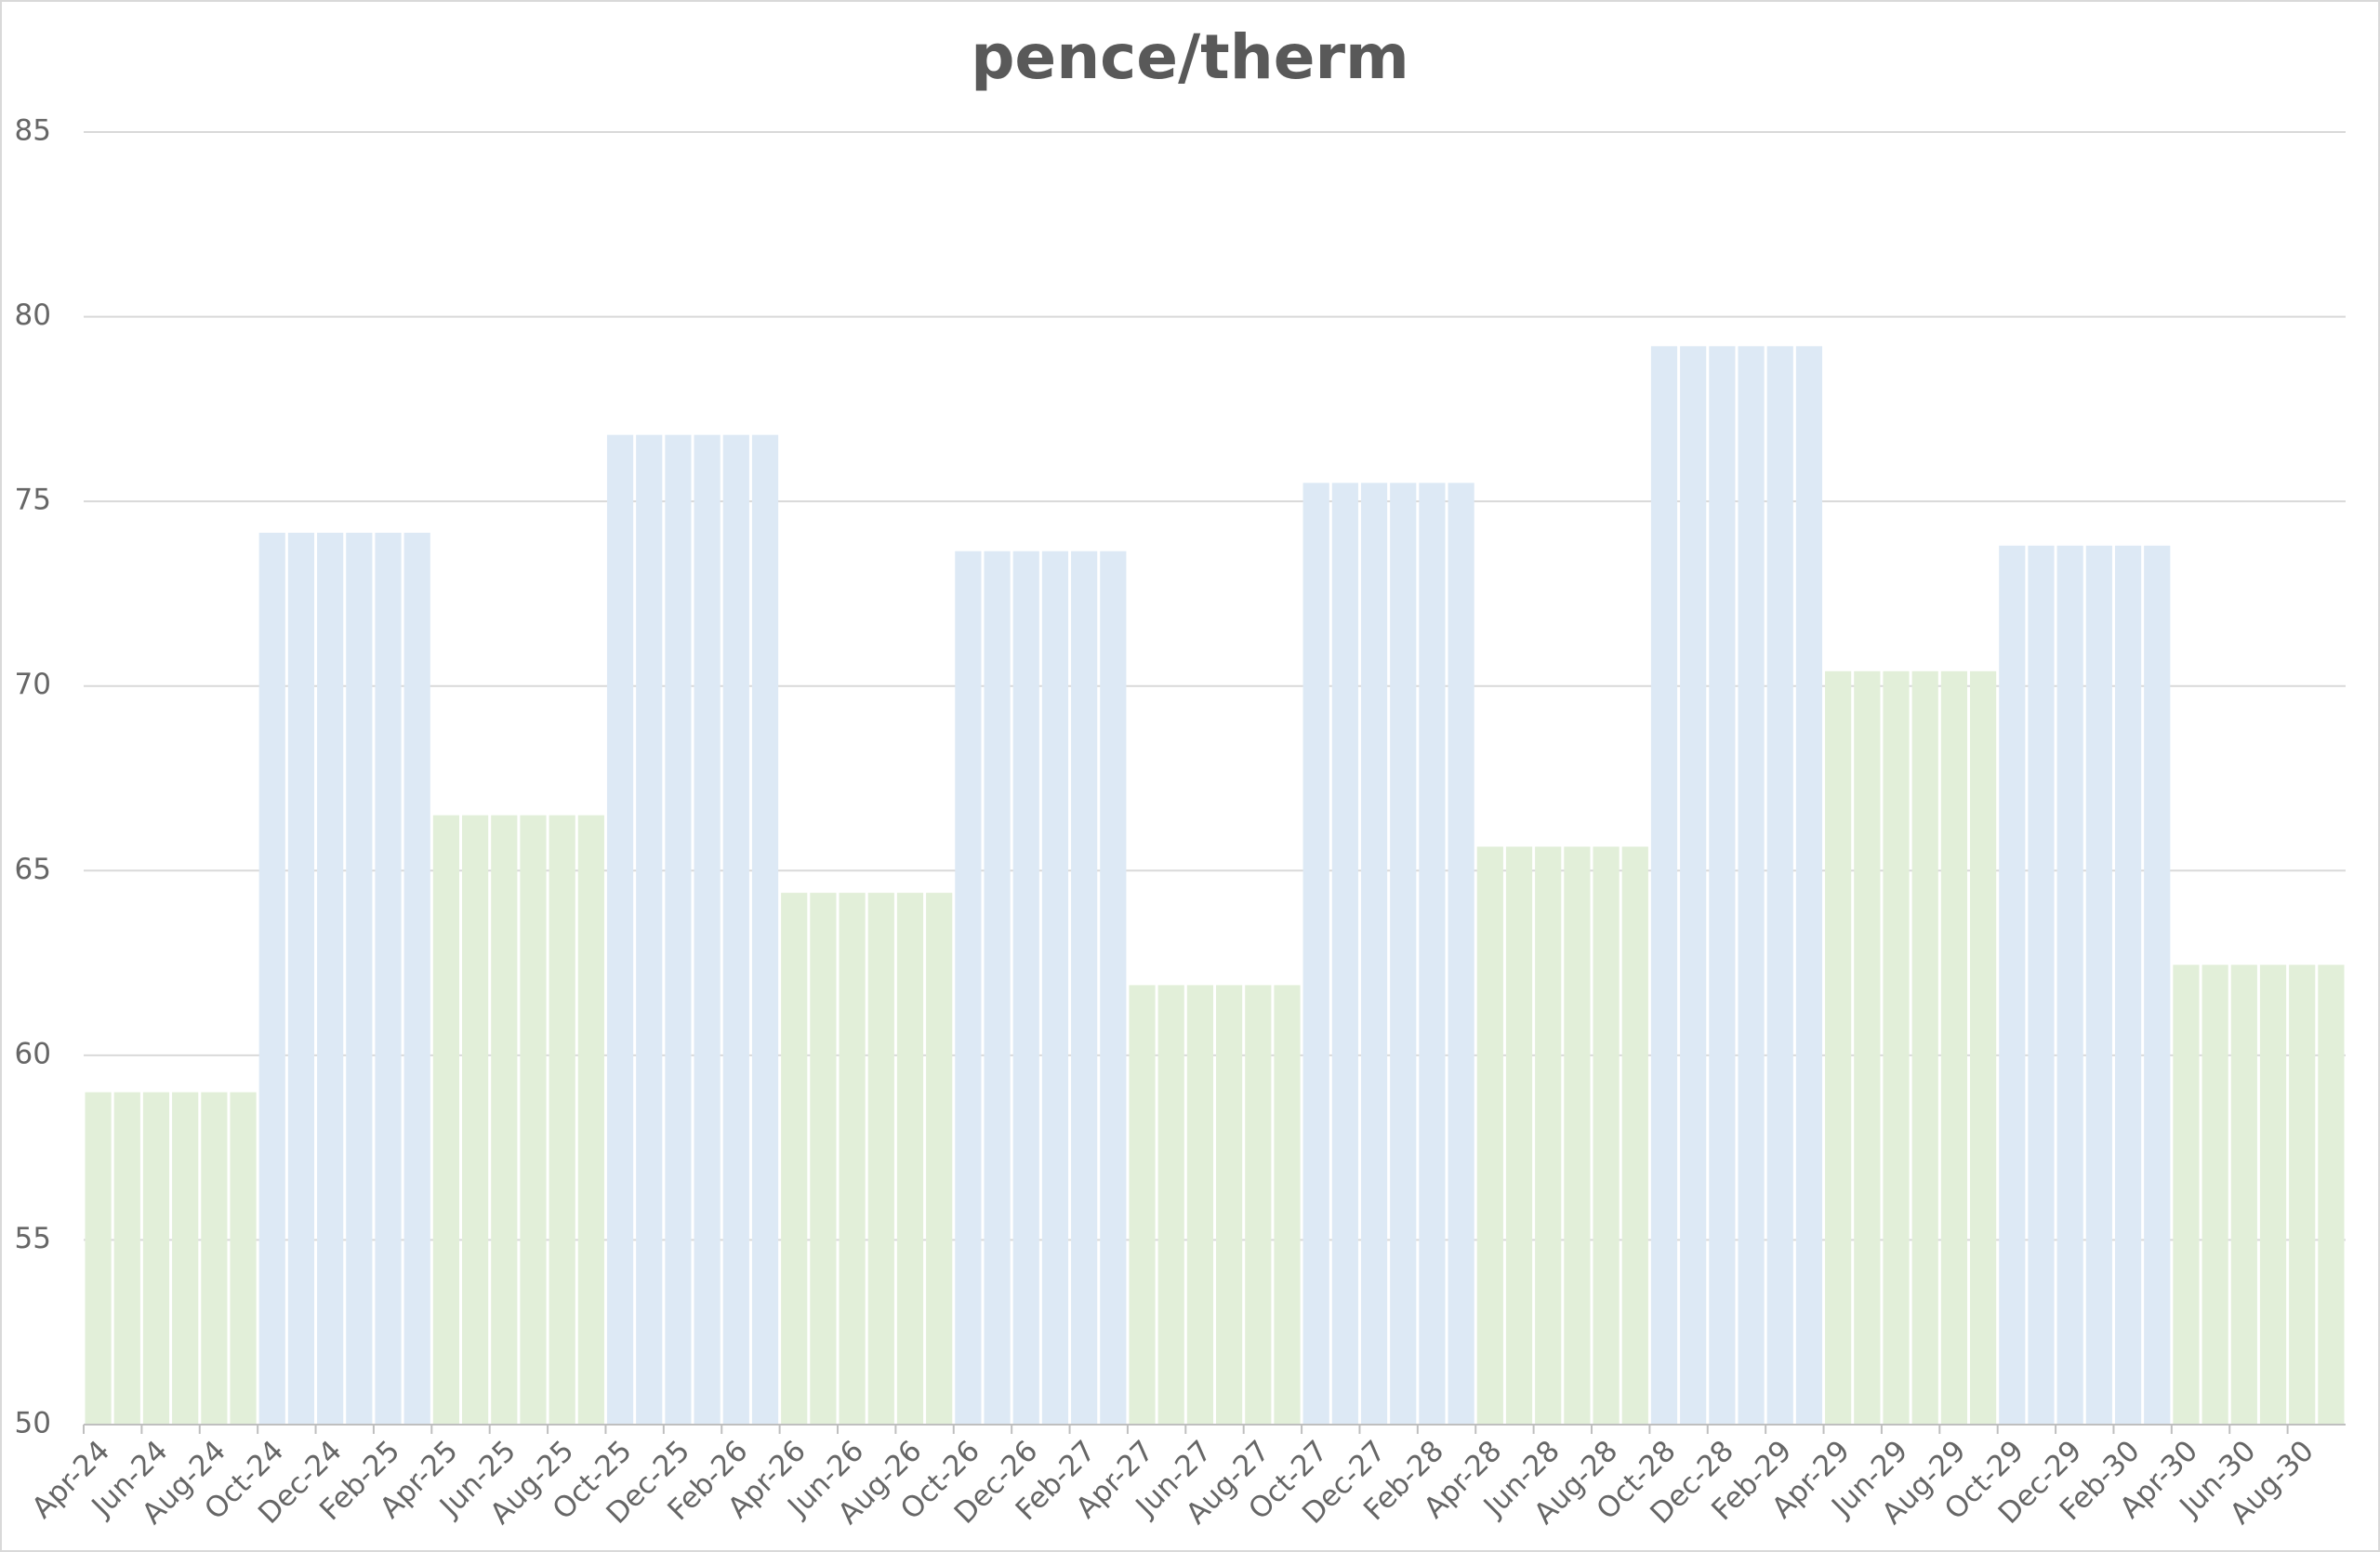  What do you see at coordinates (33, 869) in the screenshot?
I see `y-tick-label: 65` at bounding box center [33, 869].